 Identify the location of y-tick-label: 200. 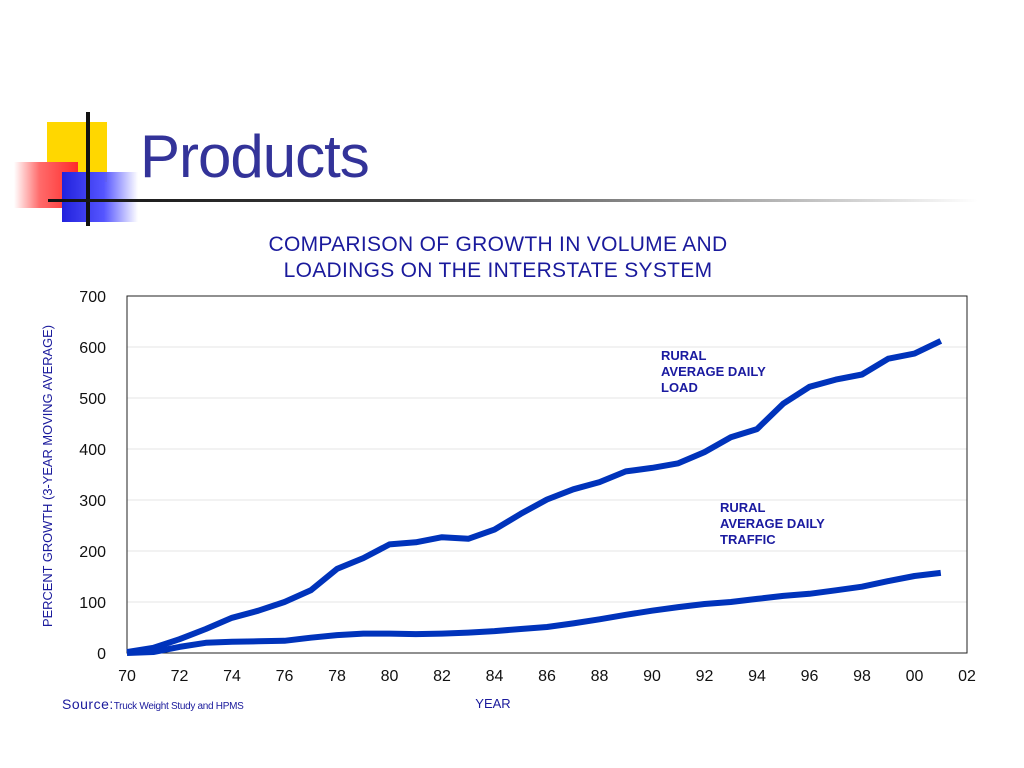
(92, 552).